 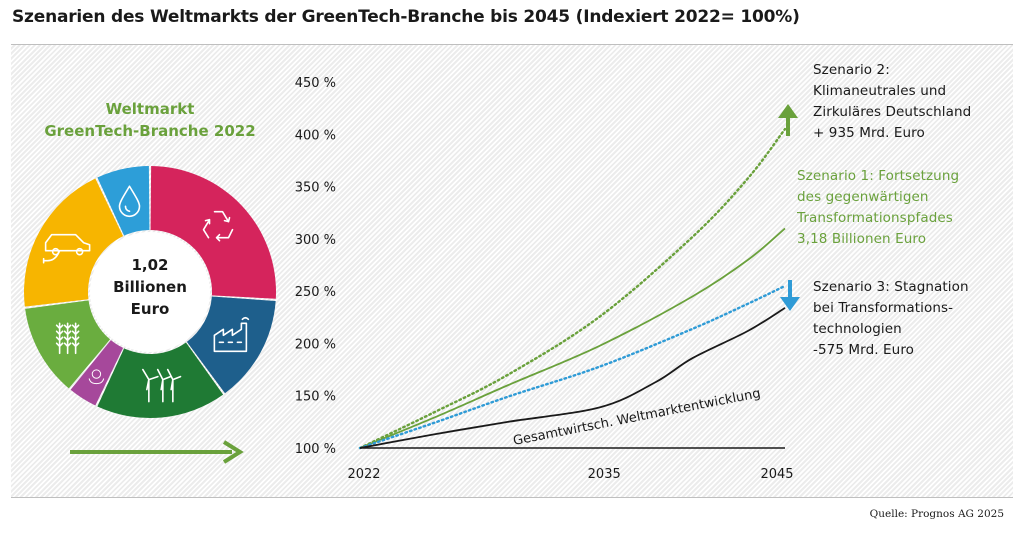 I want to click on x-tick-label: 2045, so click(x=776, y=474).